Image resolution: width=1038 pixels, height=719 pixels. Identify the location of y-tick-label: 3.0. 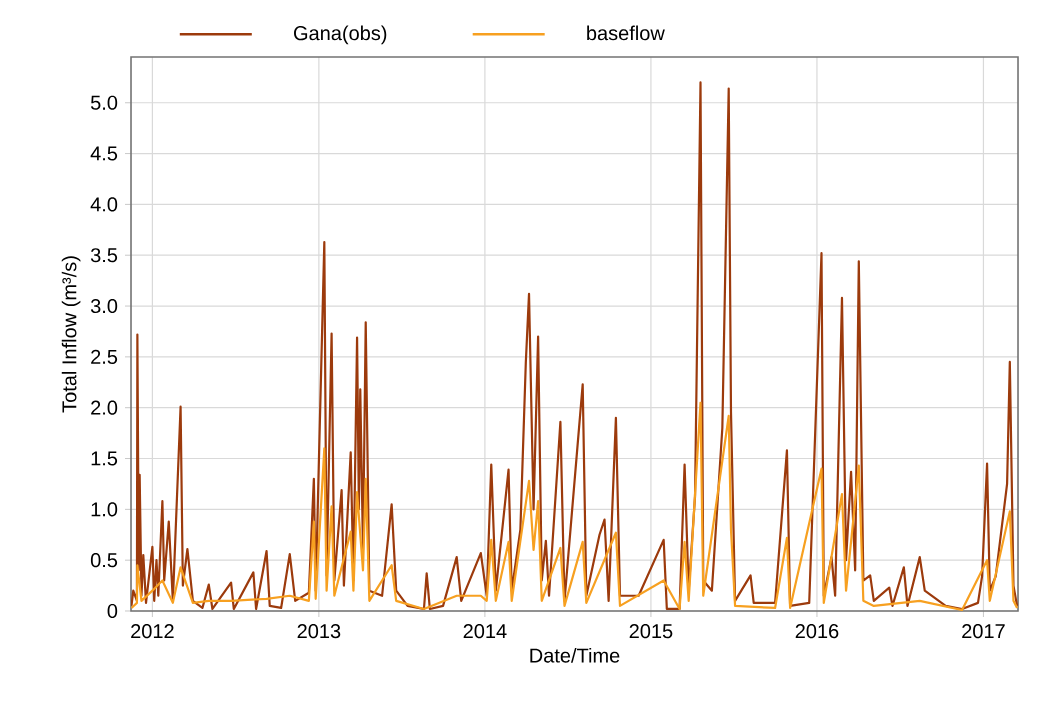
(104, 306).